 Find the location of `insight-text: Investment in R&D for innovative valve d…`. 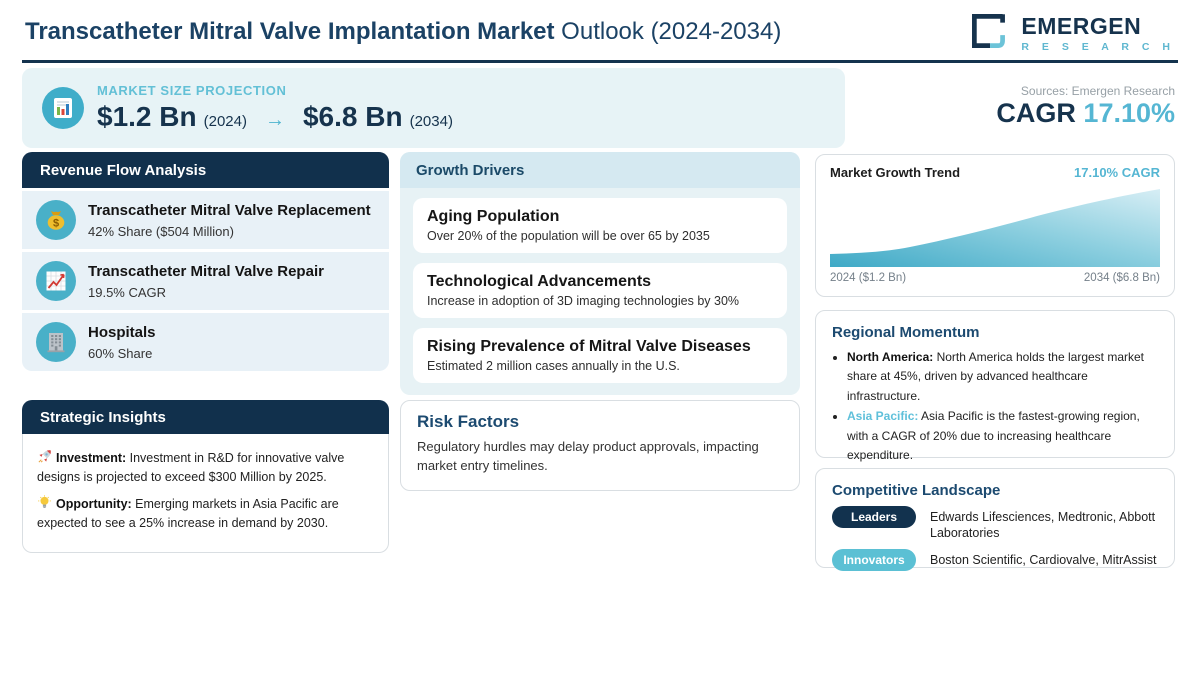

insight-text: Investment in R&D for innovative valve d… is located at coordinates (191, 468).